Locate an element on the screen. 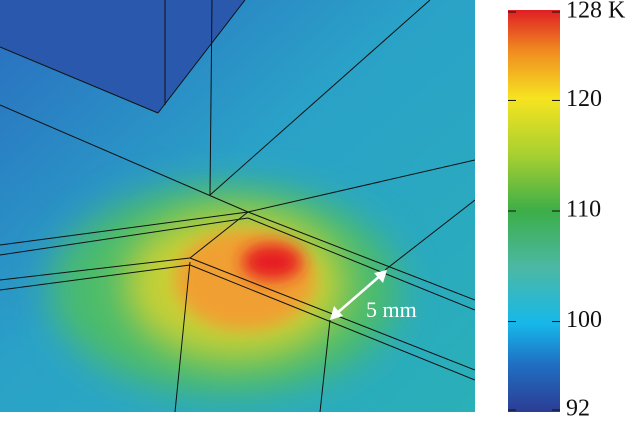 Image resolution: width=640 pixels, height=424 pixels. dimension-arrow is located at coordinates (358, 295).